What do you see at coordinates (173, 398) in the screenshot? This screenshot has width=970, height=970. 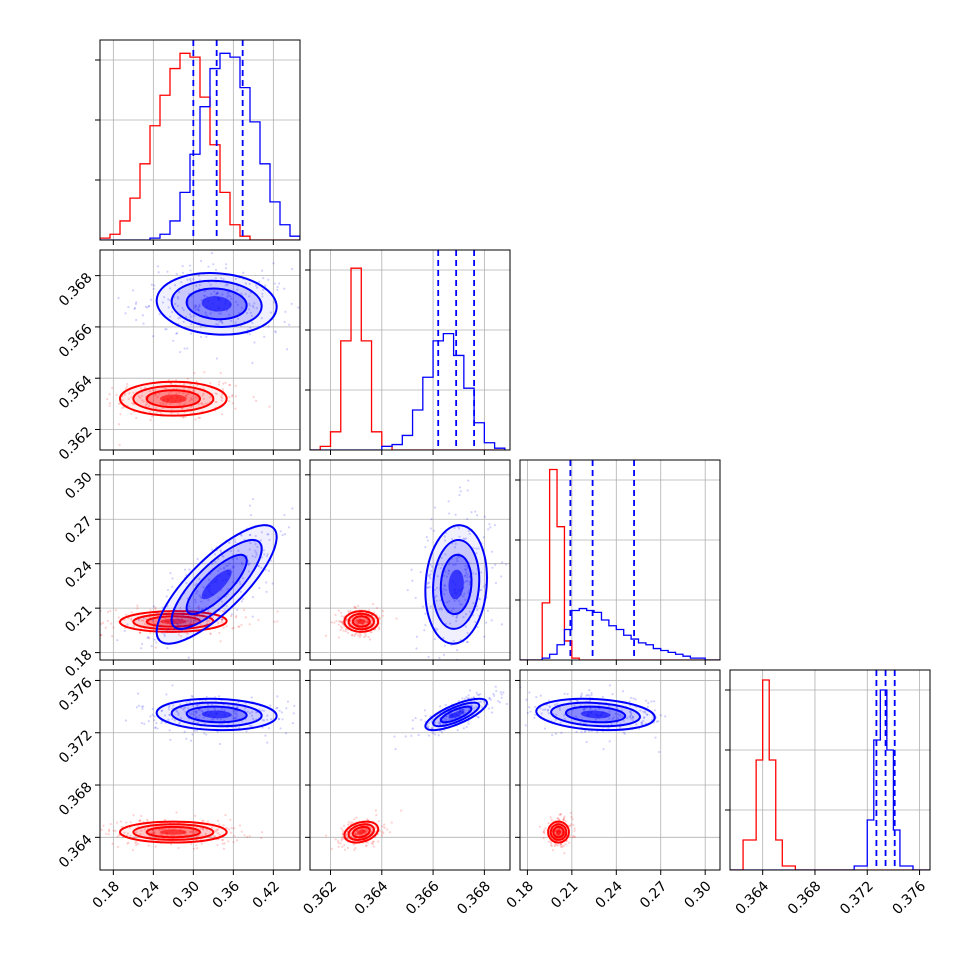 I see `red-contour` at bounding box center [173, 398].